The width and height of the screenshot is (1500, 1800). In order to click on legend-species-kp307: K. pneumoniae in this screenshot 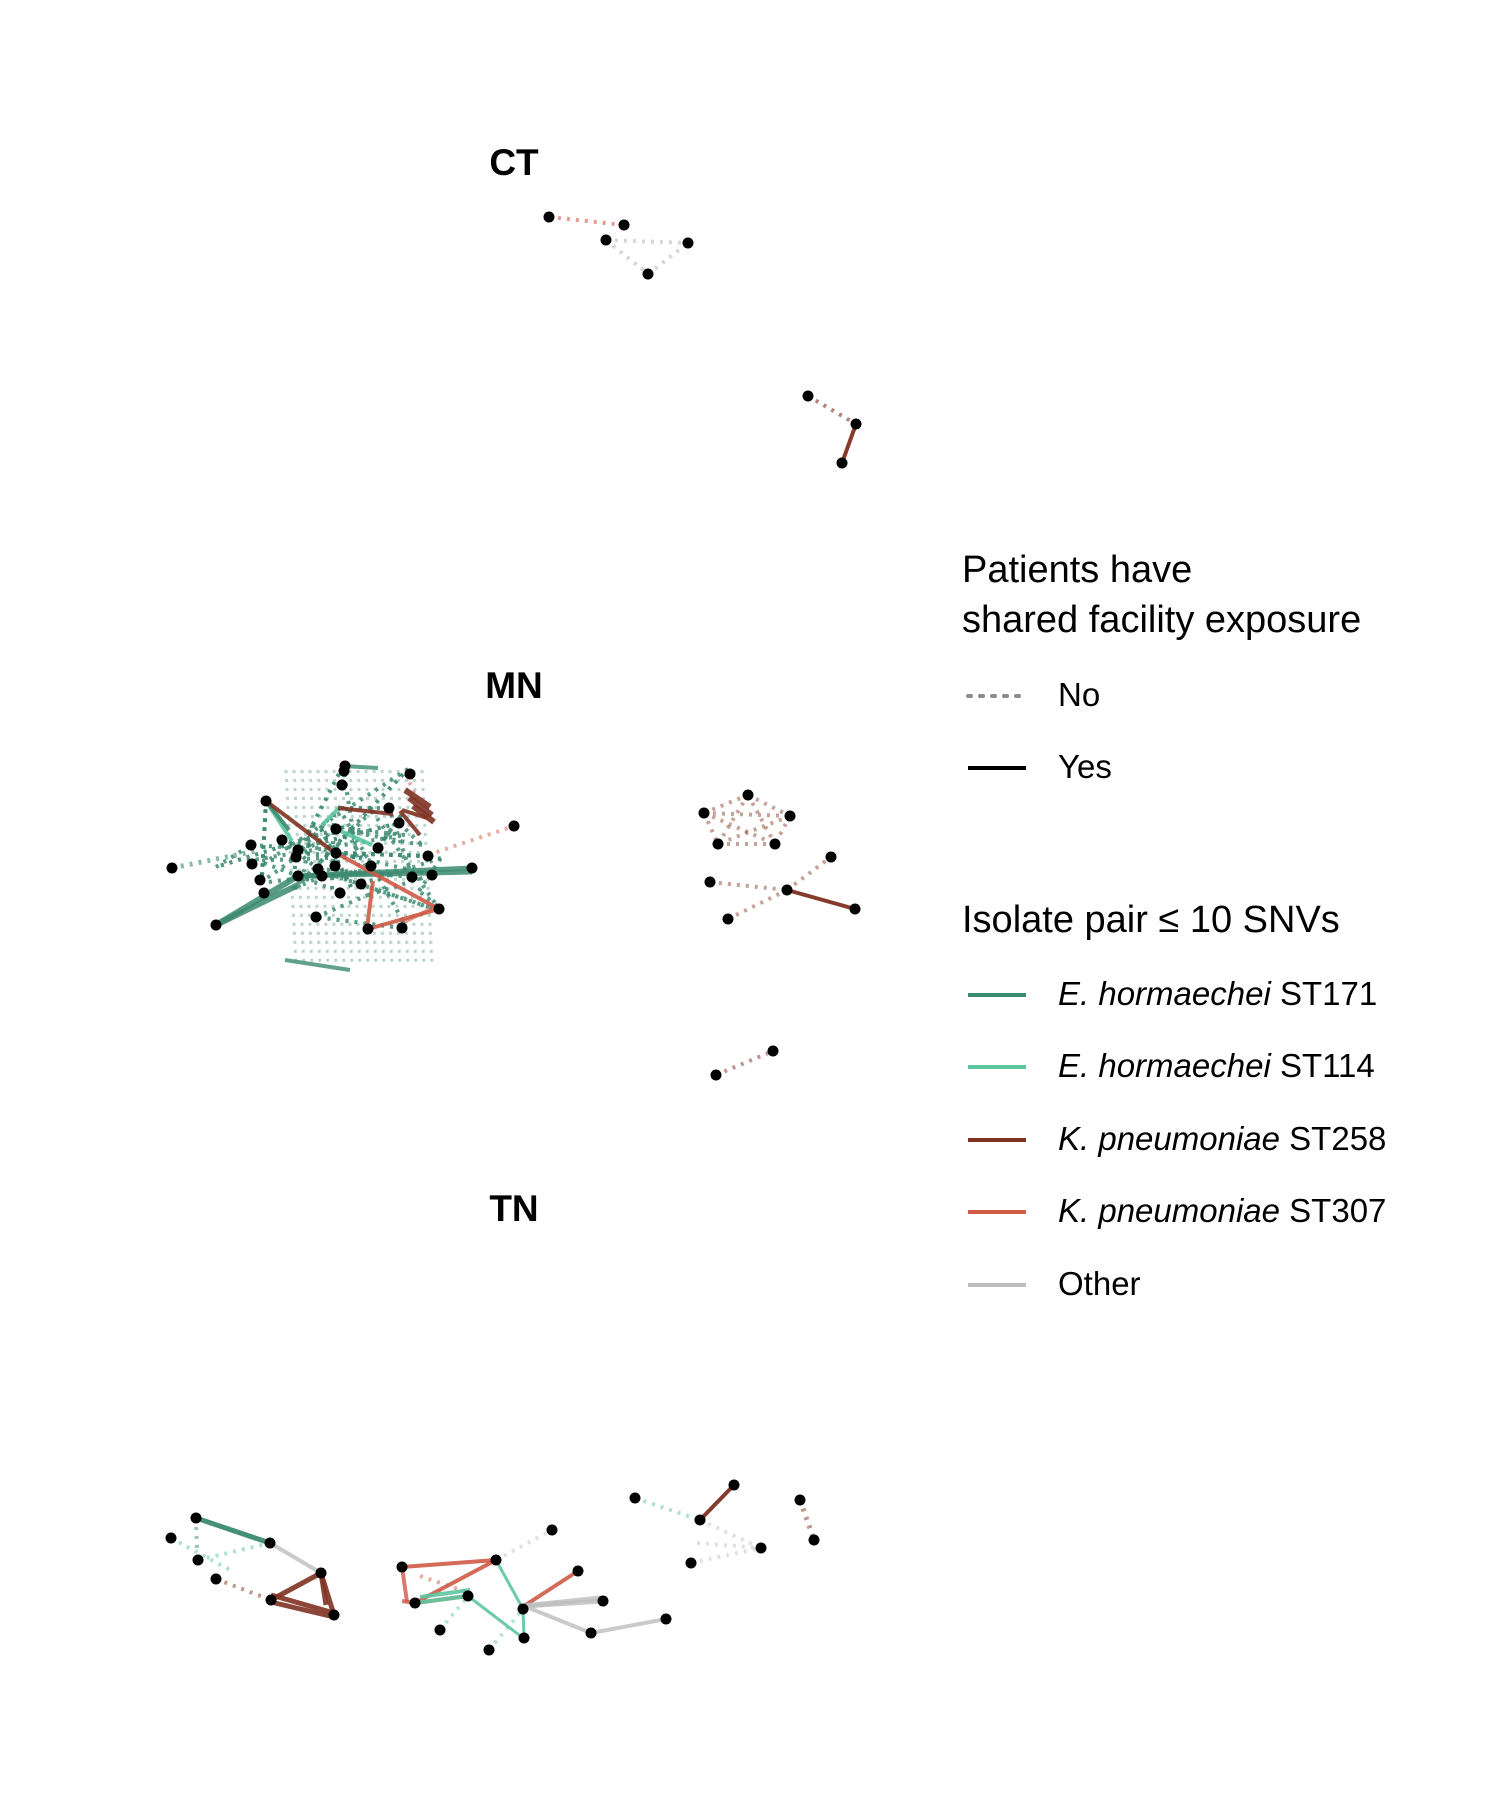, I will do `click(1169, 1210)`.